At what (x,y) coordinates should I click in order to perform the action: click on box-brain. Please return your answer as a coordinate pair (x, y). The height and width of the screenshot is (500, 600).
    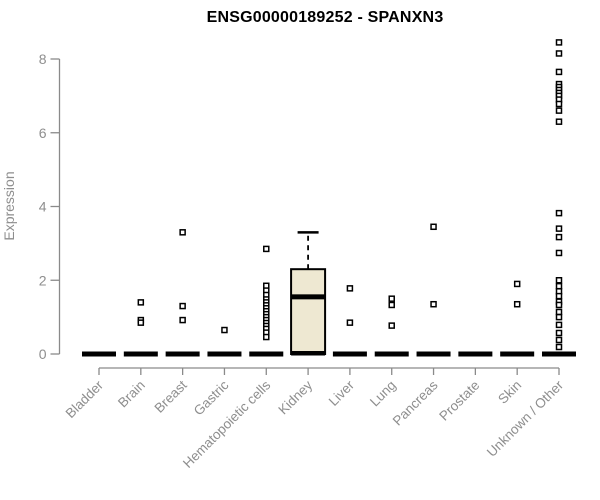
    Looking at the image, I should click on (140, 328).